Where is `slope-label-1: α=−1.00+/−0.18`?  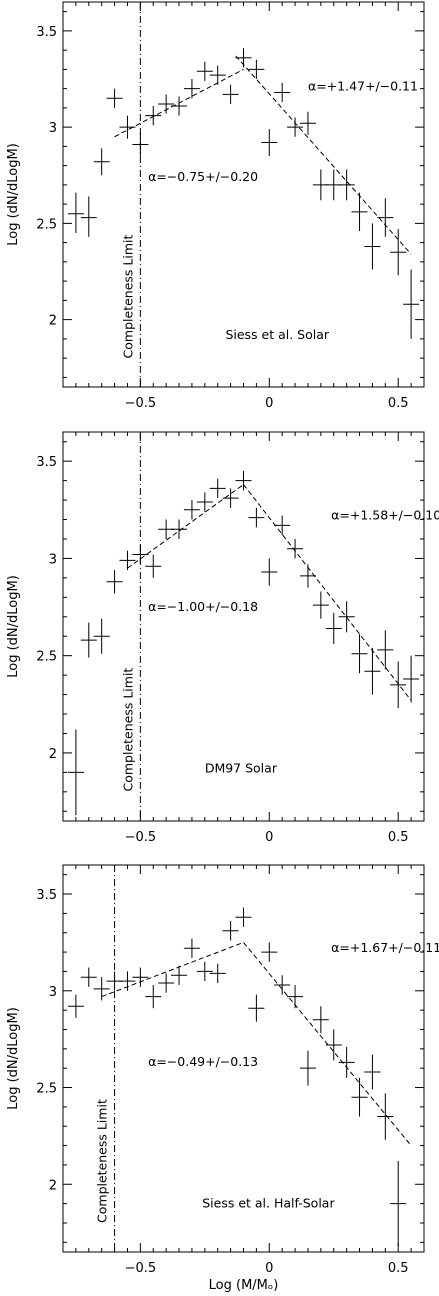
slope-label-1: α=−1.00+/−0.18 is located at coordinates (203, 606).